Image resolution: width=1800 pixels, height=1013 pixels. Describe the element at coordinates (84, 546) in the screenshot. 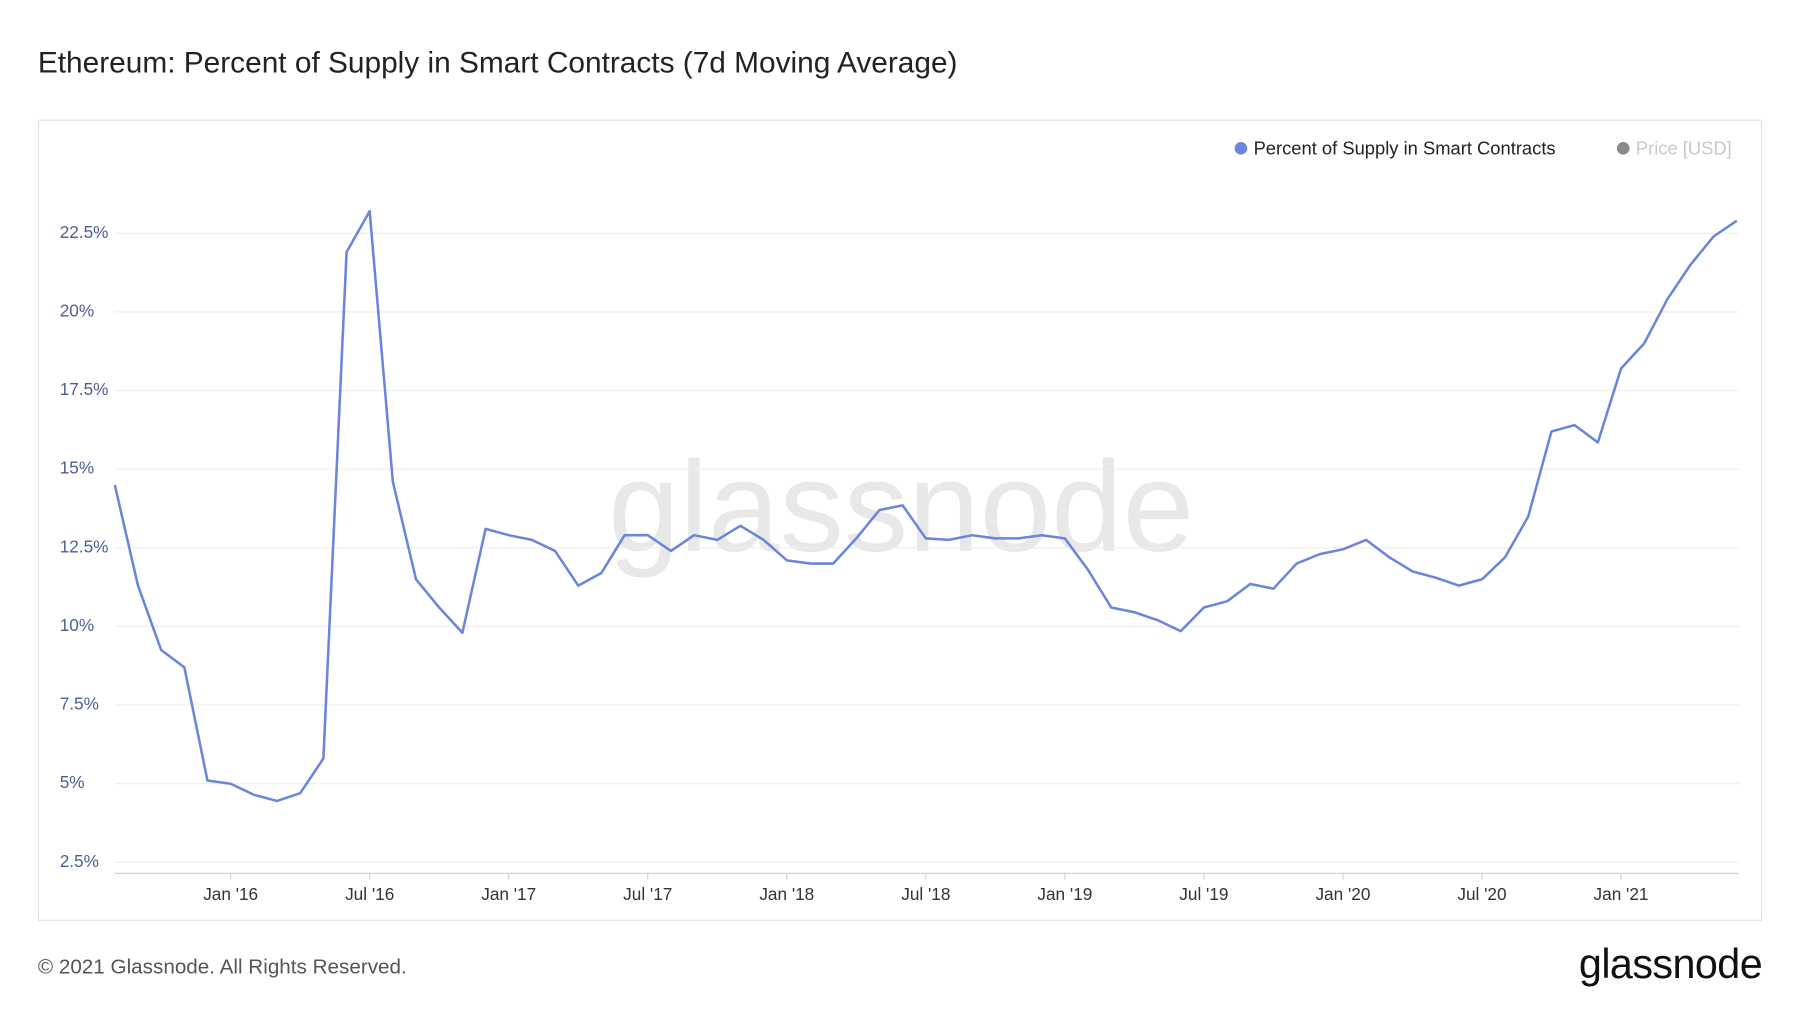

I see `y-tick-label: 12.5%` at that location.